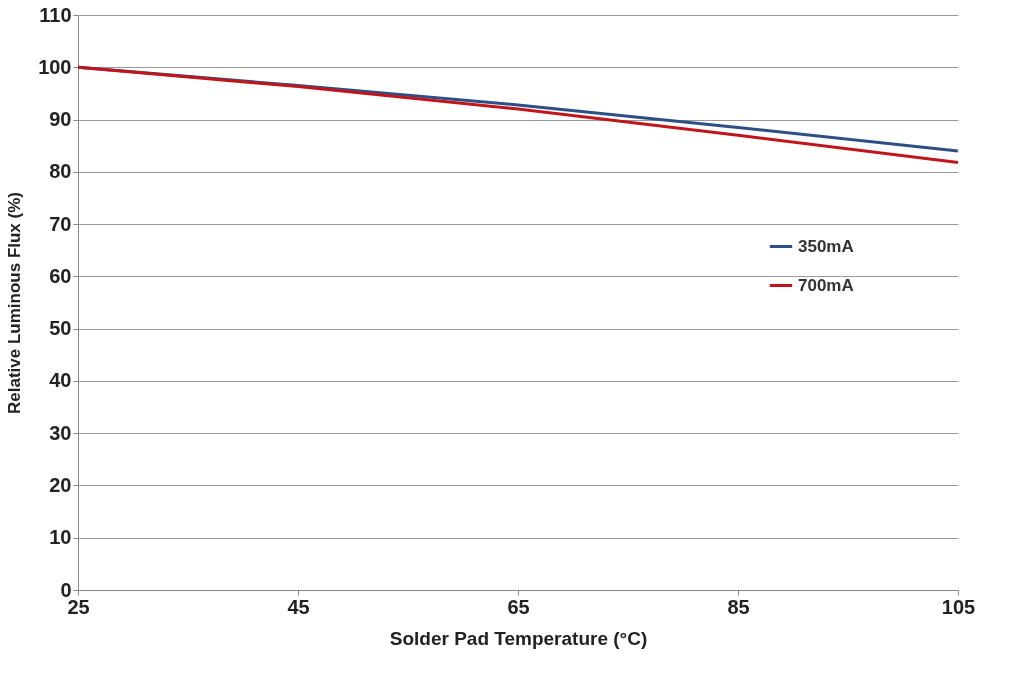 The width and height of the screenshot is (1035, 690). I want to click on y-tick-label: 110, so click(55, 14).